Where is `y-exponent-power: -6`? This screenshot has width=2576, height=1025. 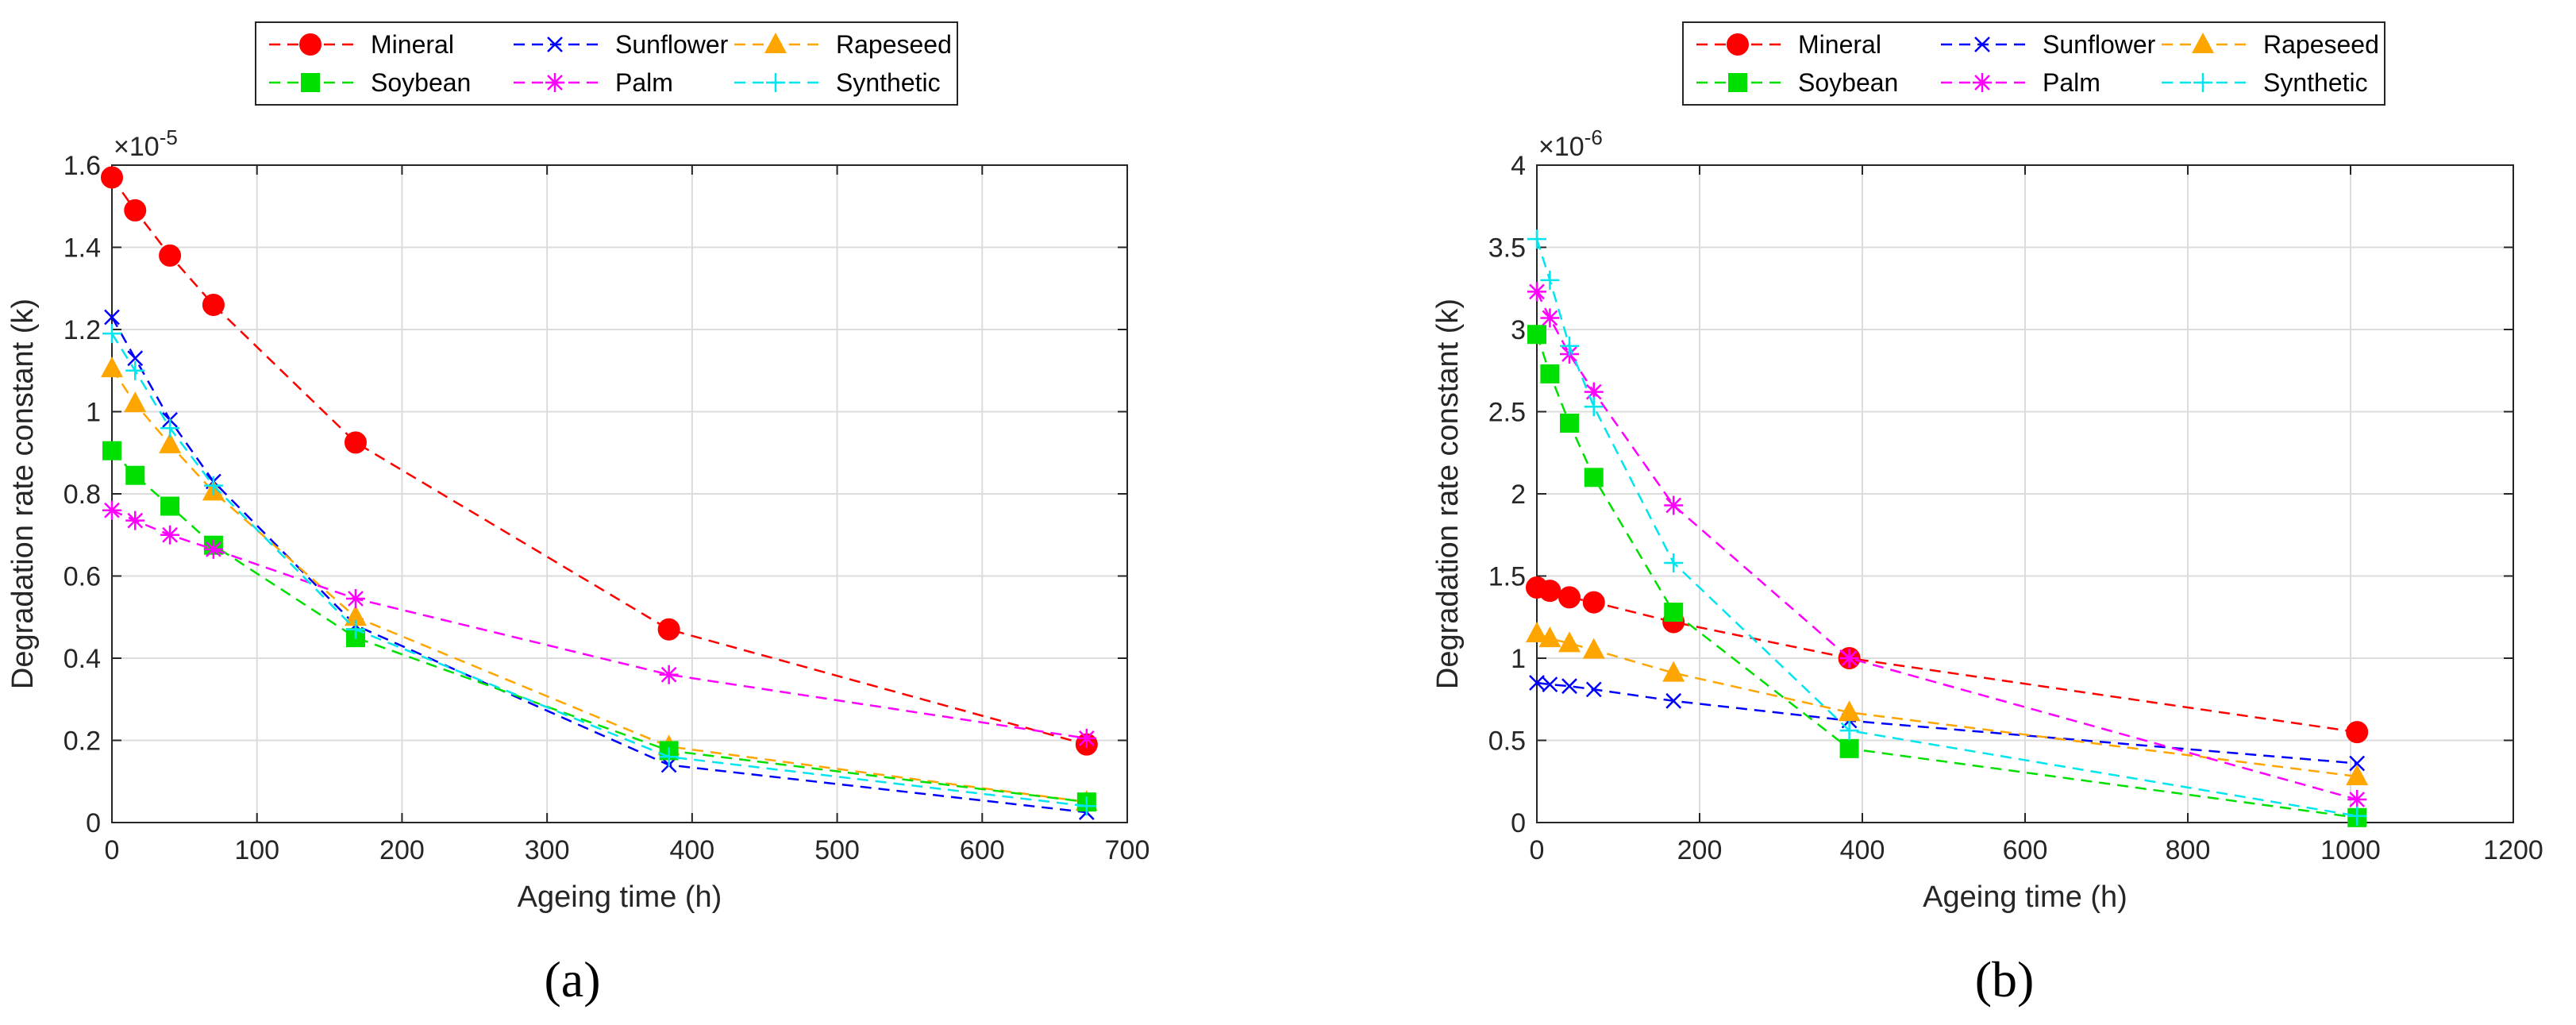
y-exponent-power: -6 is located at coordinates (1593, 137).